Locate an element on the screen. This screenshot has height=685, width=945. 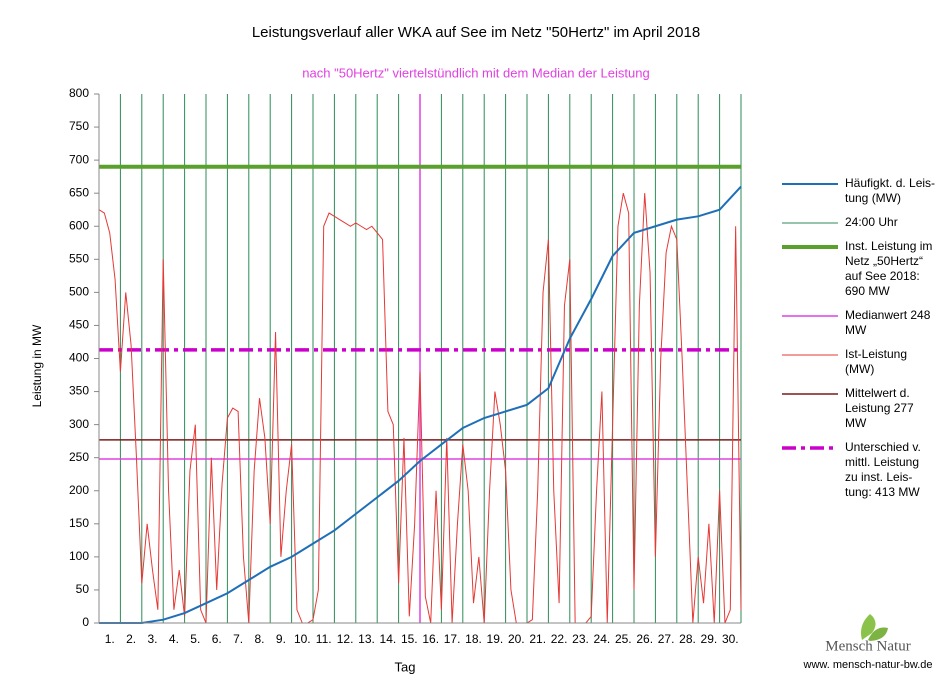
y-tick-label: 250 is located at coordinates (79, 457).